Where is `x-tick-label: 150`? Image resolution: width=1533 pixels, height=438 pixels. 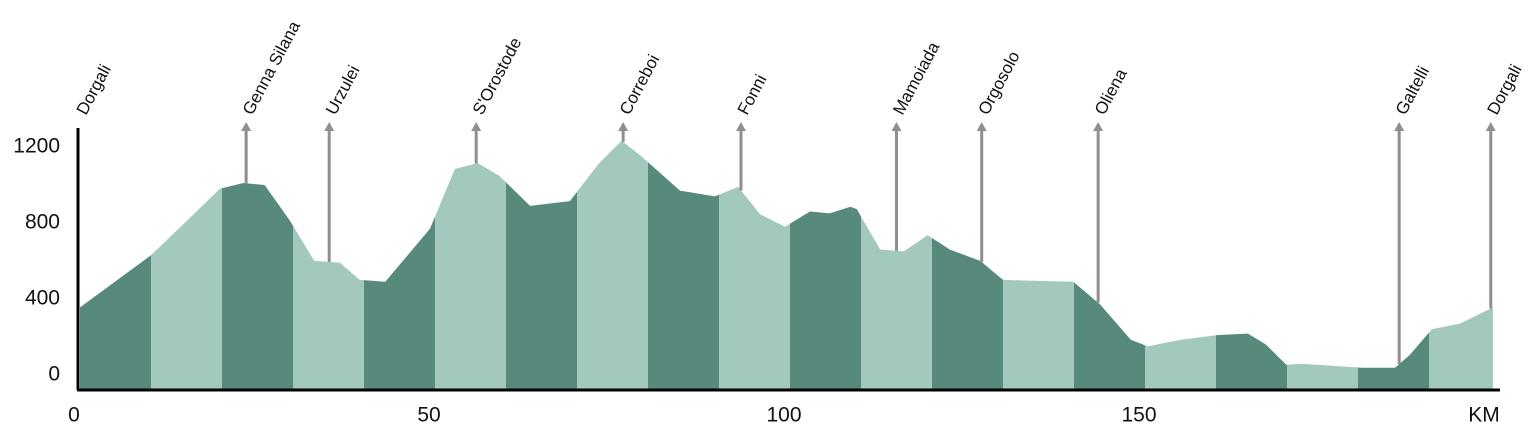
x-tick-label: 150 is located at coordinates (1138, 415).